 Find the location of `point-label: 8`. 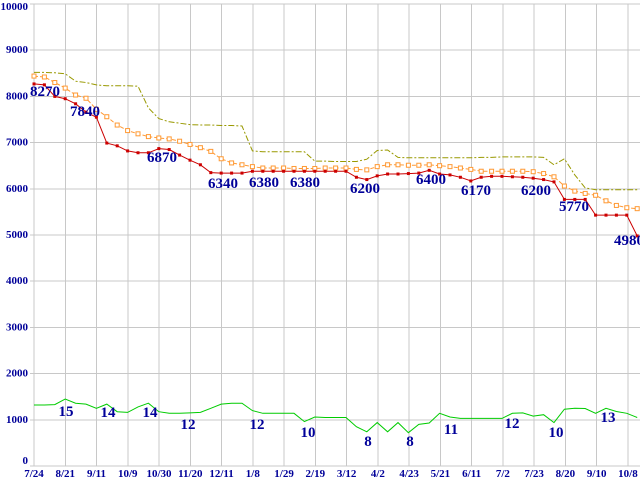

point-label: 8 is located at coordinates (410, 442).